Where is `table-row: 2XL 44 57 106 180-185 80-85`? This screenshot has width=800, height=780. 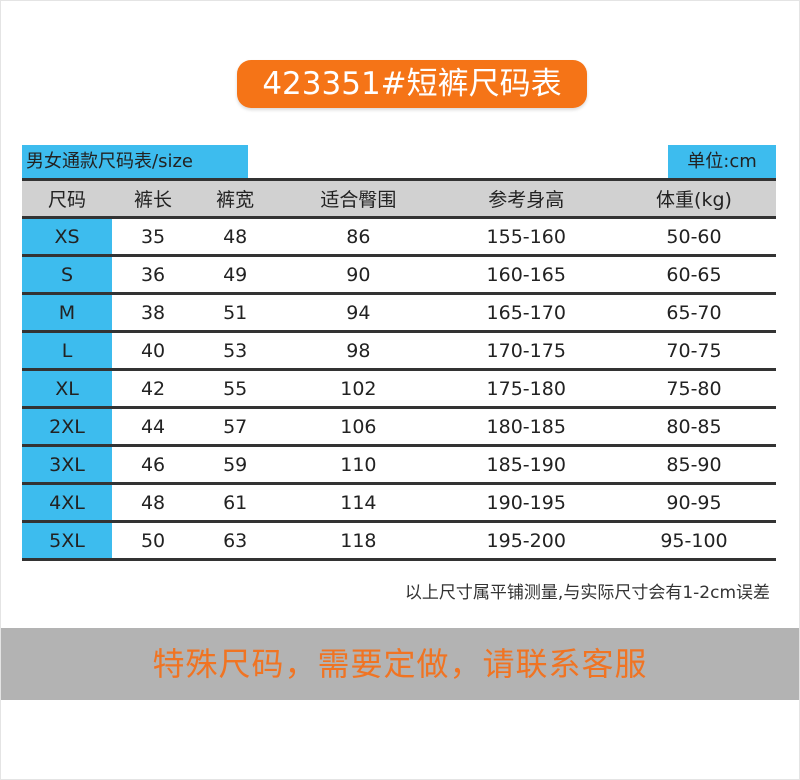
table-row: 2XL 44 57 106 180-185 80-85 is located at coordinates (399, 426).